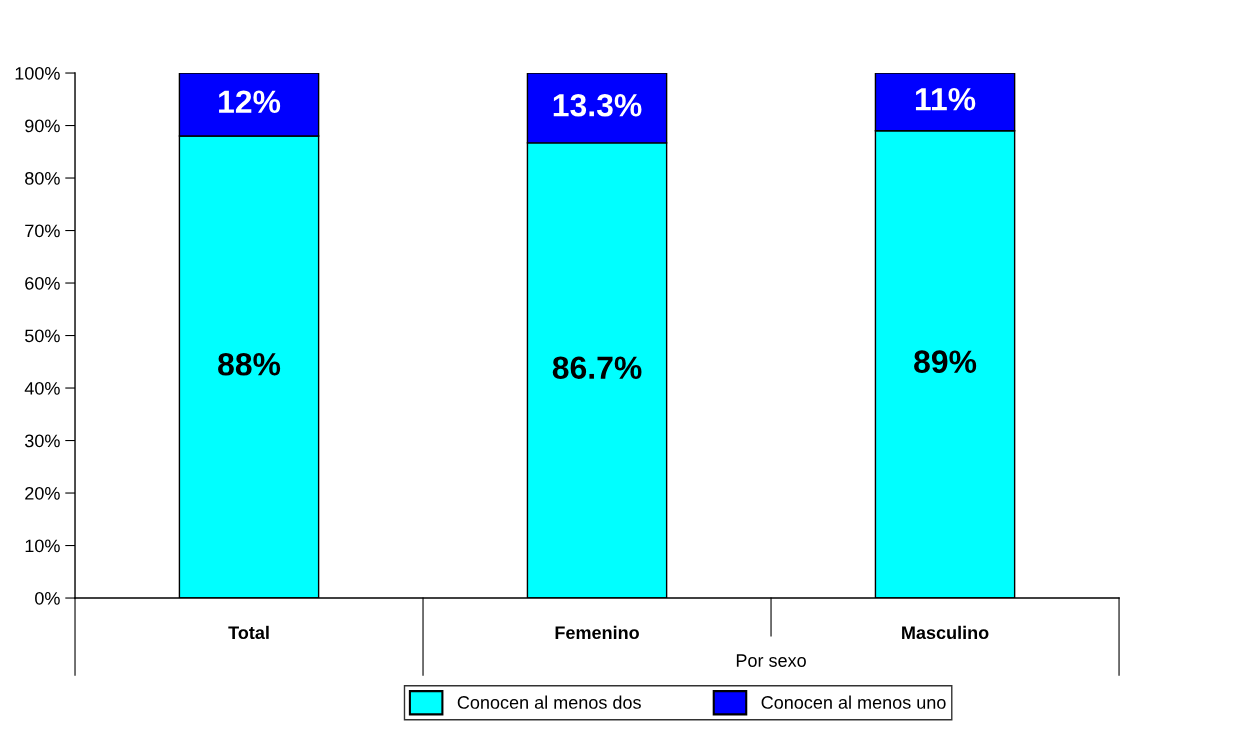 The height and width of the screenshot is (731, 1242). Describe the element at coordinates (42, 231) in the screenshot. I see `y-tick-label: 70%` at that location.